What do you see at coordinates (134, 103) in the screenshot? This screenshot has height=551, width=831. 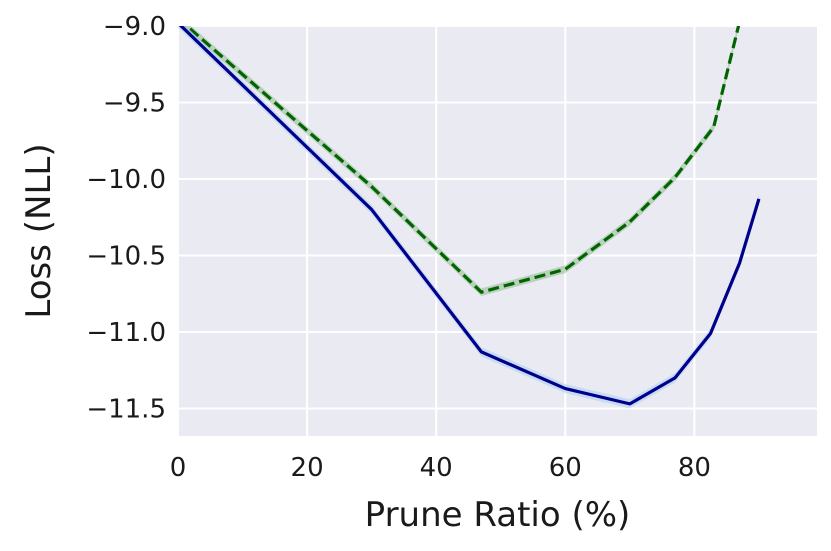 I see `y-tick-label: −9.5` at bounding box center [134, 103].